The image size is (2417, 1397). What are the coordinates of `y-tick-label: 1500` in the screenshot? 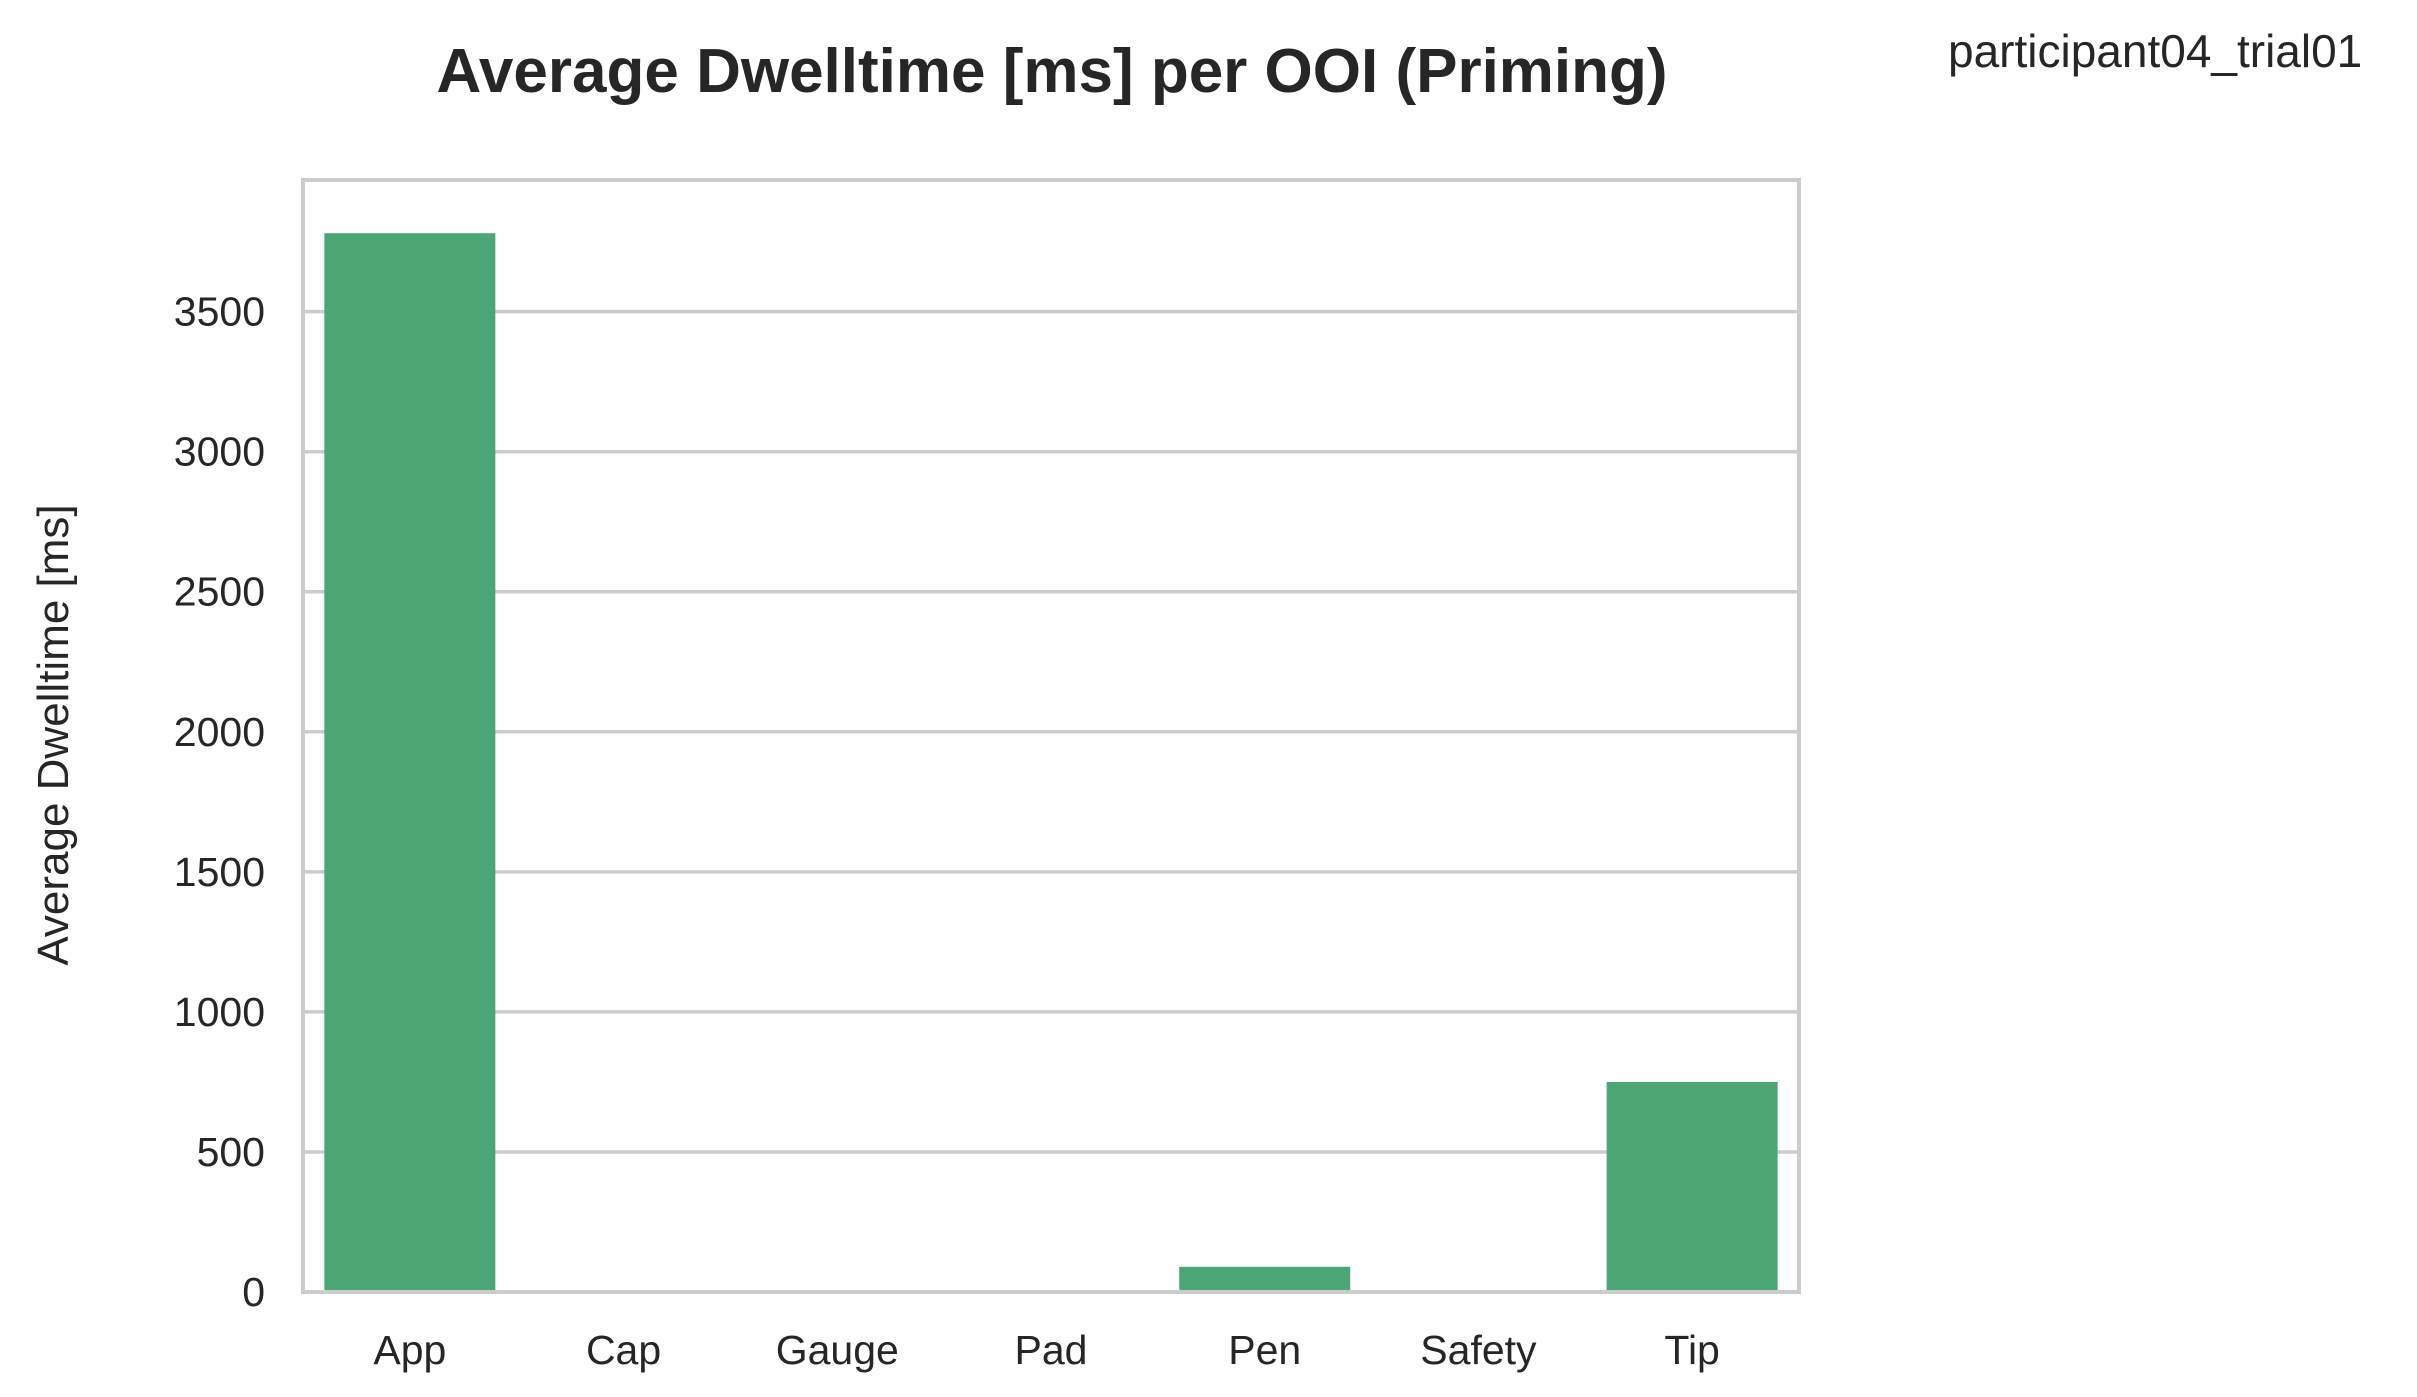 It's located at (219, 872).